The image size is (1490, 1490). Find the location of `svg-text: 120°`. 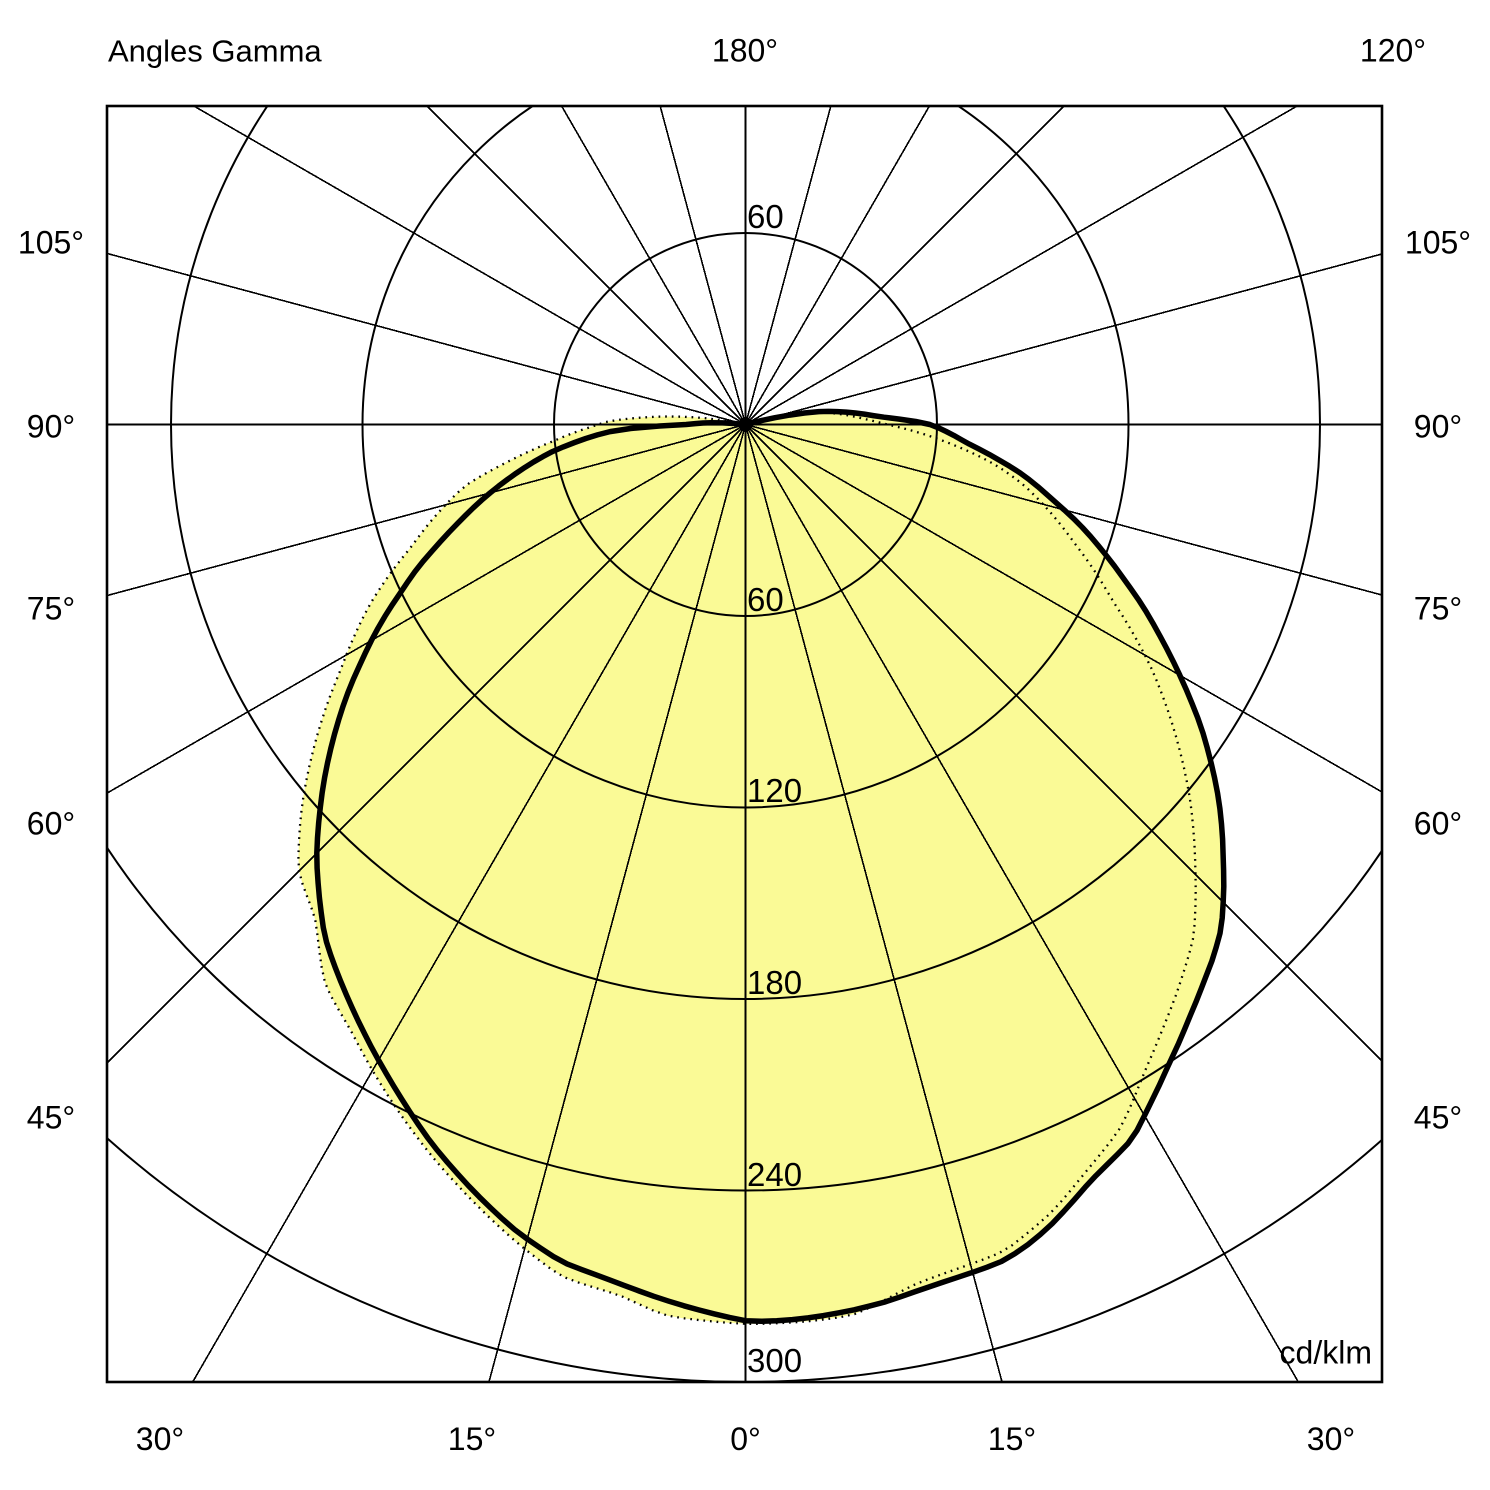

svg-text: 120° is located at coordinates (1393, 51).